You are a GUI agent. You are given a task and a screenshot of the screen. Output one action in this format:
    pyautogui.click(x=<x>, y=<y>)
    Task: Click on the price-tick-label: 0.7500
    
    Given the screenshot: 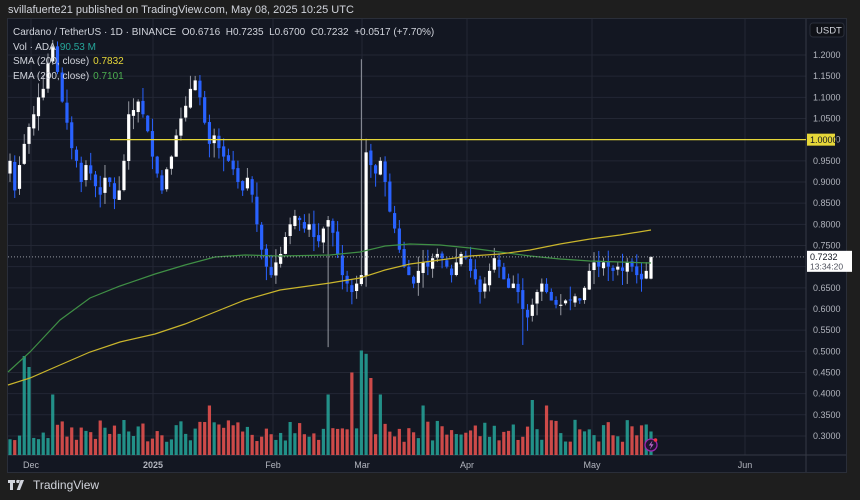 What is the action you would take?
    pyautogui.click(x=827, y=245)
    